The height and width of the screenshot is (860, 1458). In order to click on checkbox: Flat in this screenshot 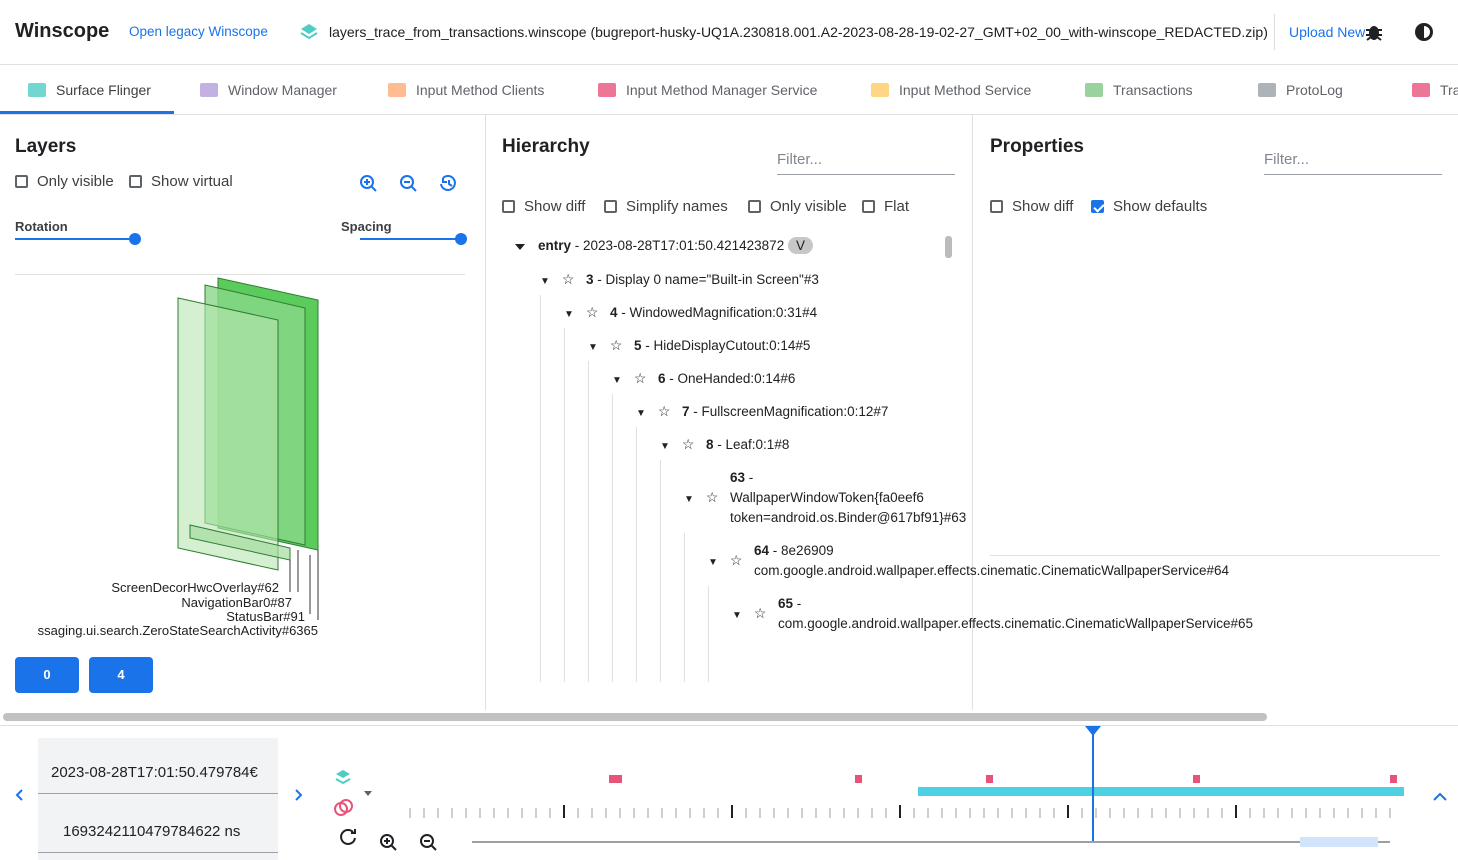, I will do `click(885, 206)`.